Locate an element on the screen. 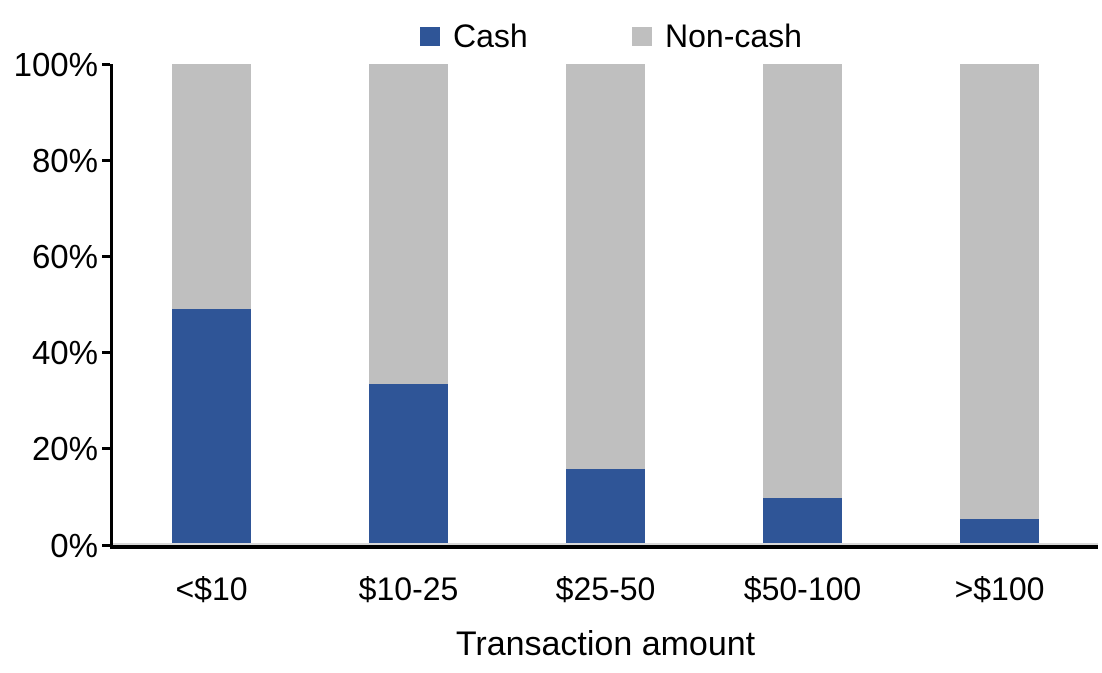 This screenshot has height=673, width=1102. noncash-swatch-icon is located at coordinates (642, 36).